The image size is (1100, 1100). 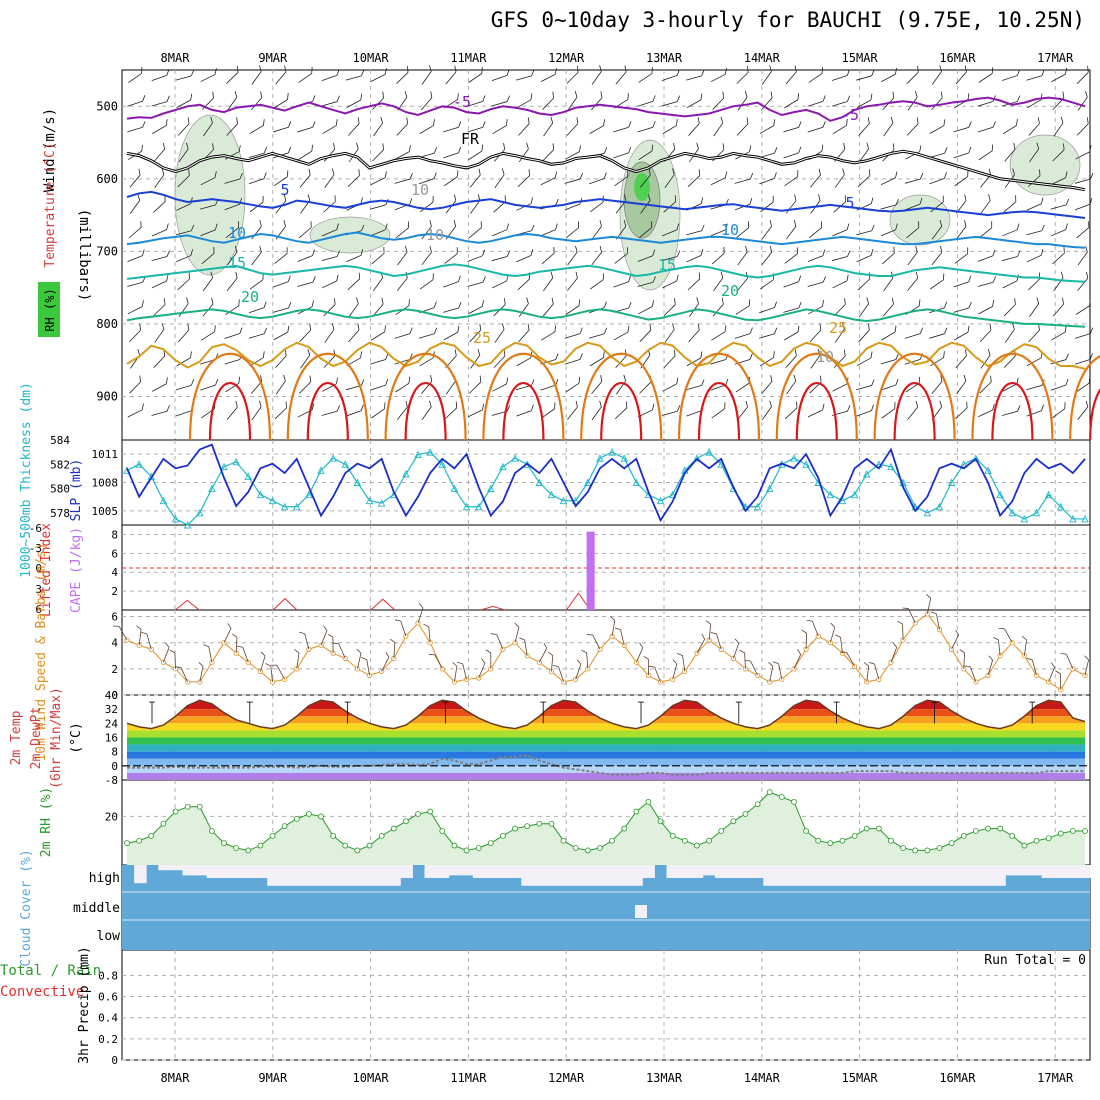 I want to click on date-label-top: 17MAR, so click(x=1055, y=58).